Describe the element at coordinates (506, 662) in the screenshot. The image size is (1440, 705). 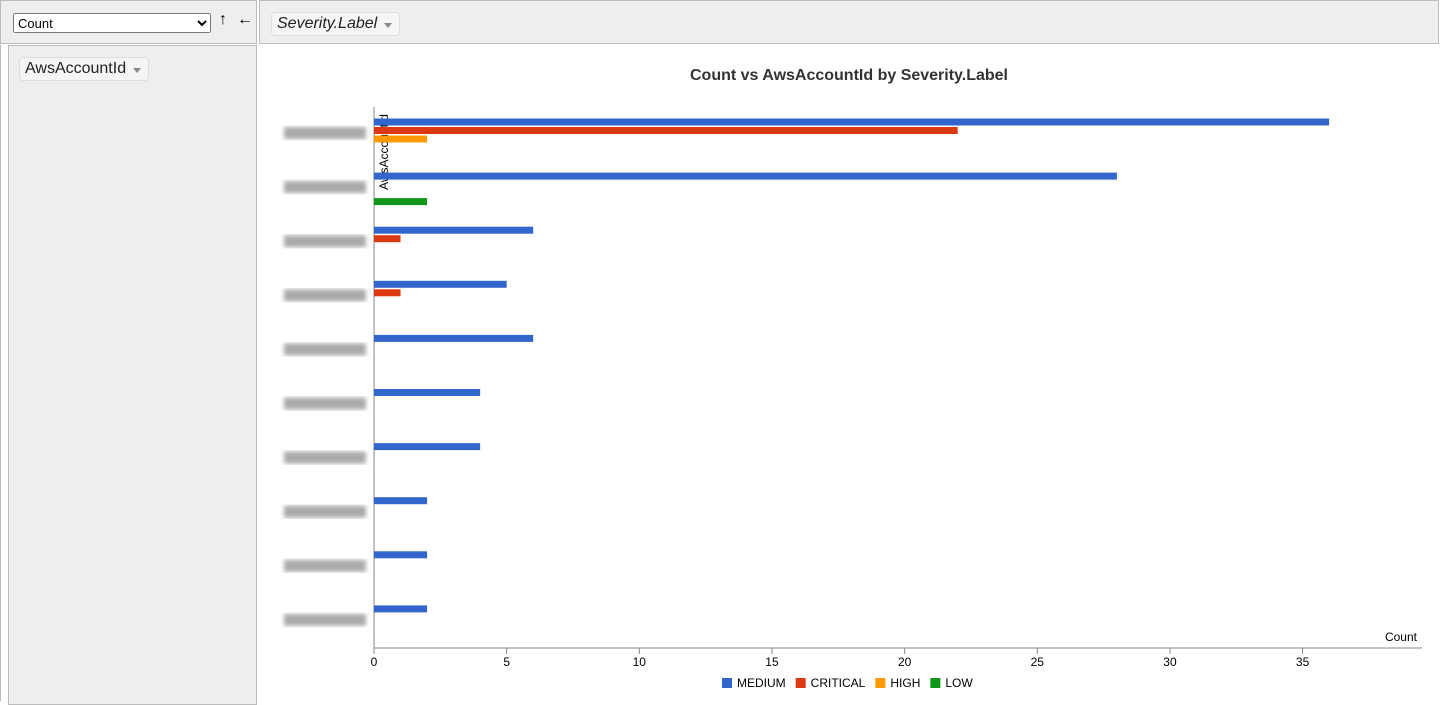
I see `x-tick-label: 5` at that location.